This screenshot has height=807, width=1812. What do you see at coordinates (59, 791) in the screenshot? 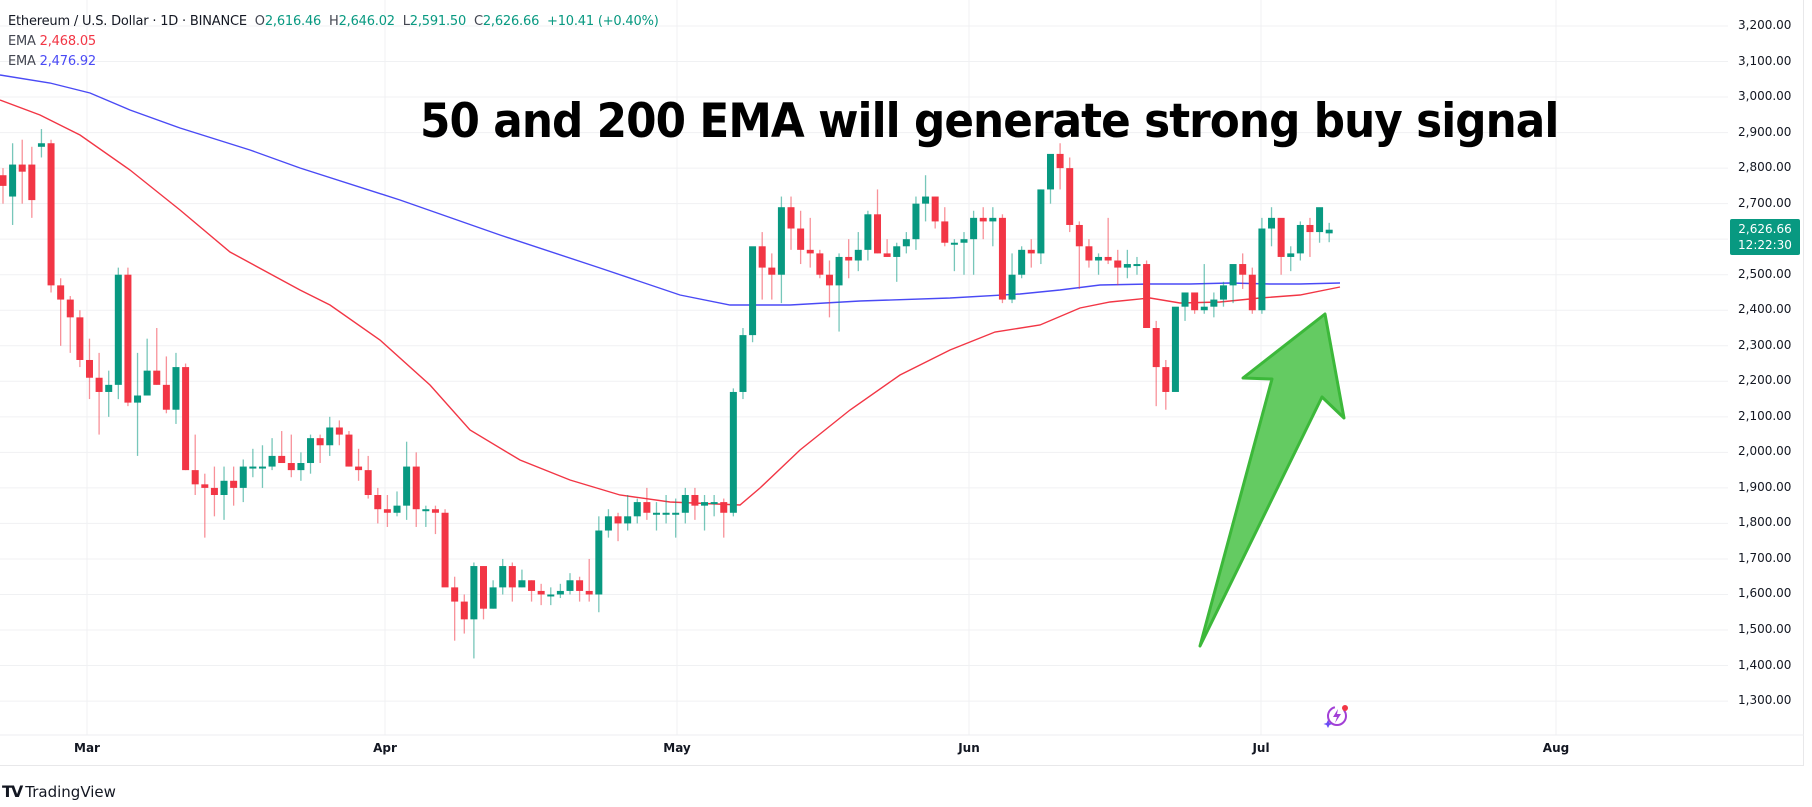
I see `tradingview-brand: TV TradingView` at bounding box center [59, 791].